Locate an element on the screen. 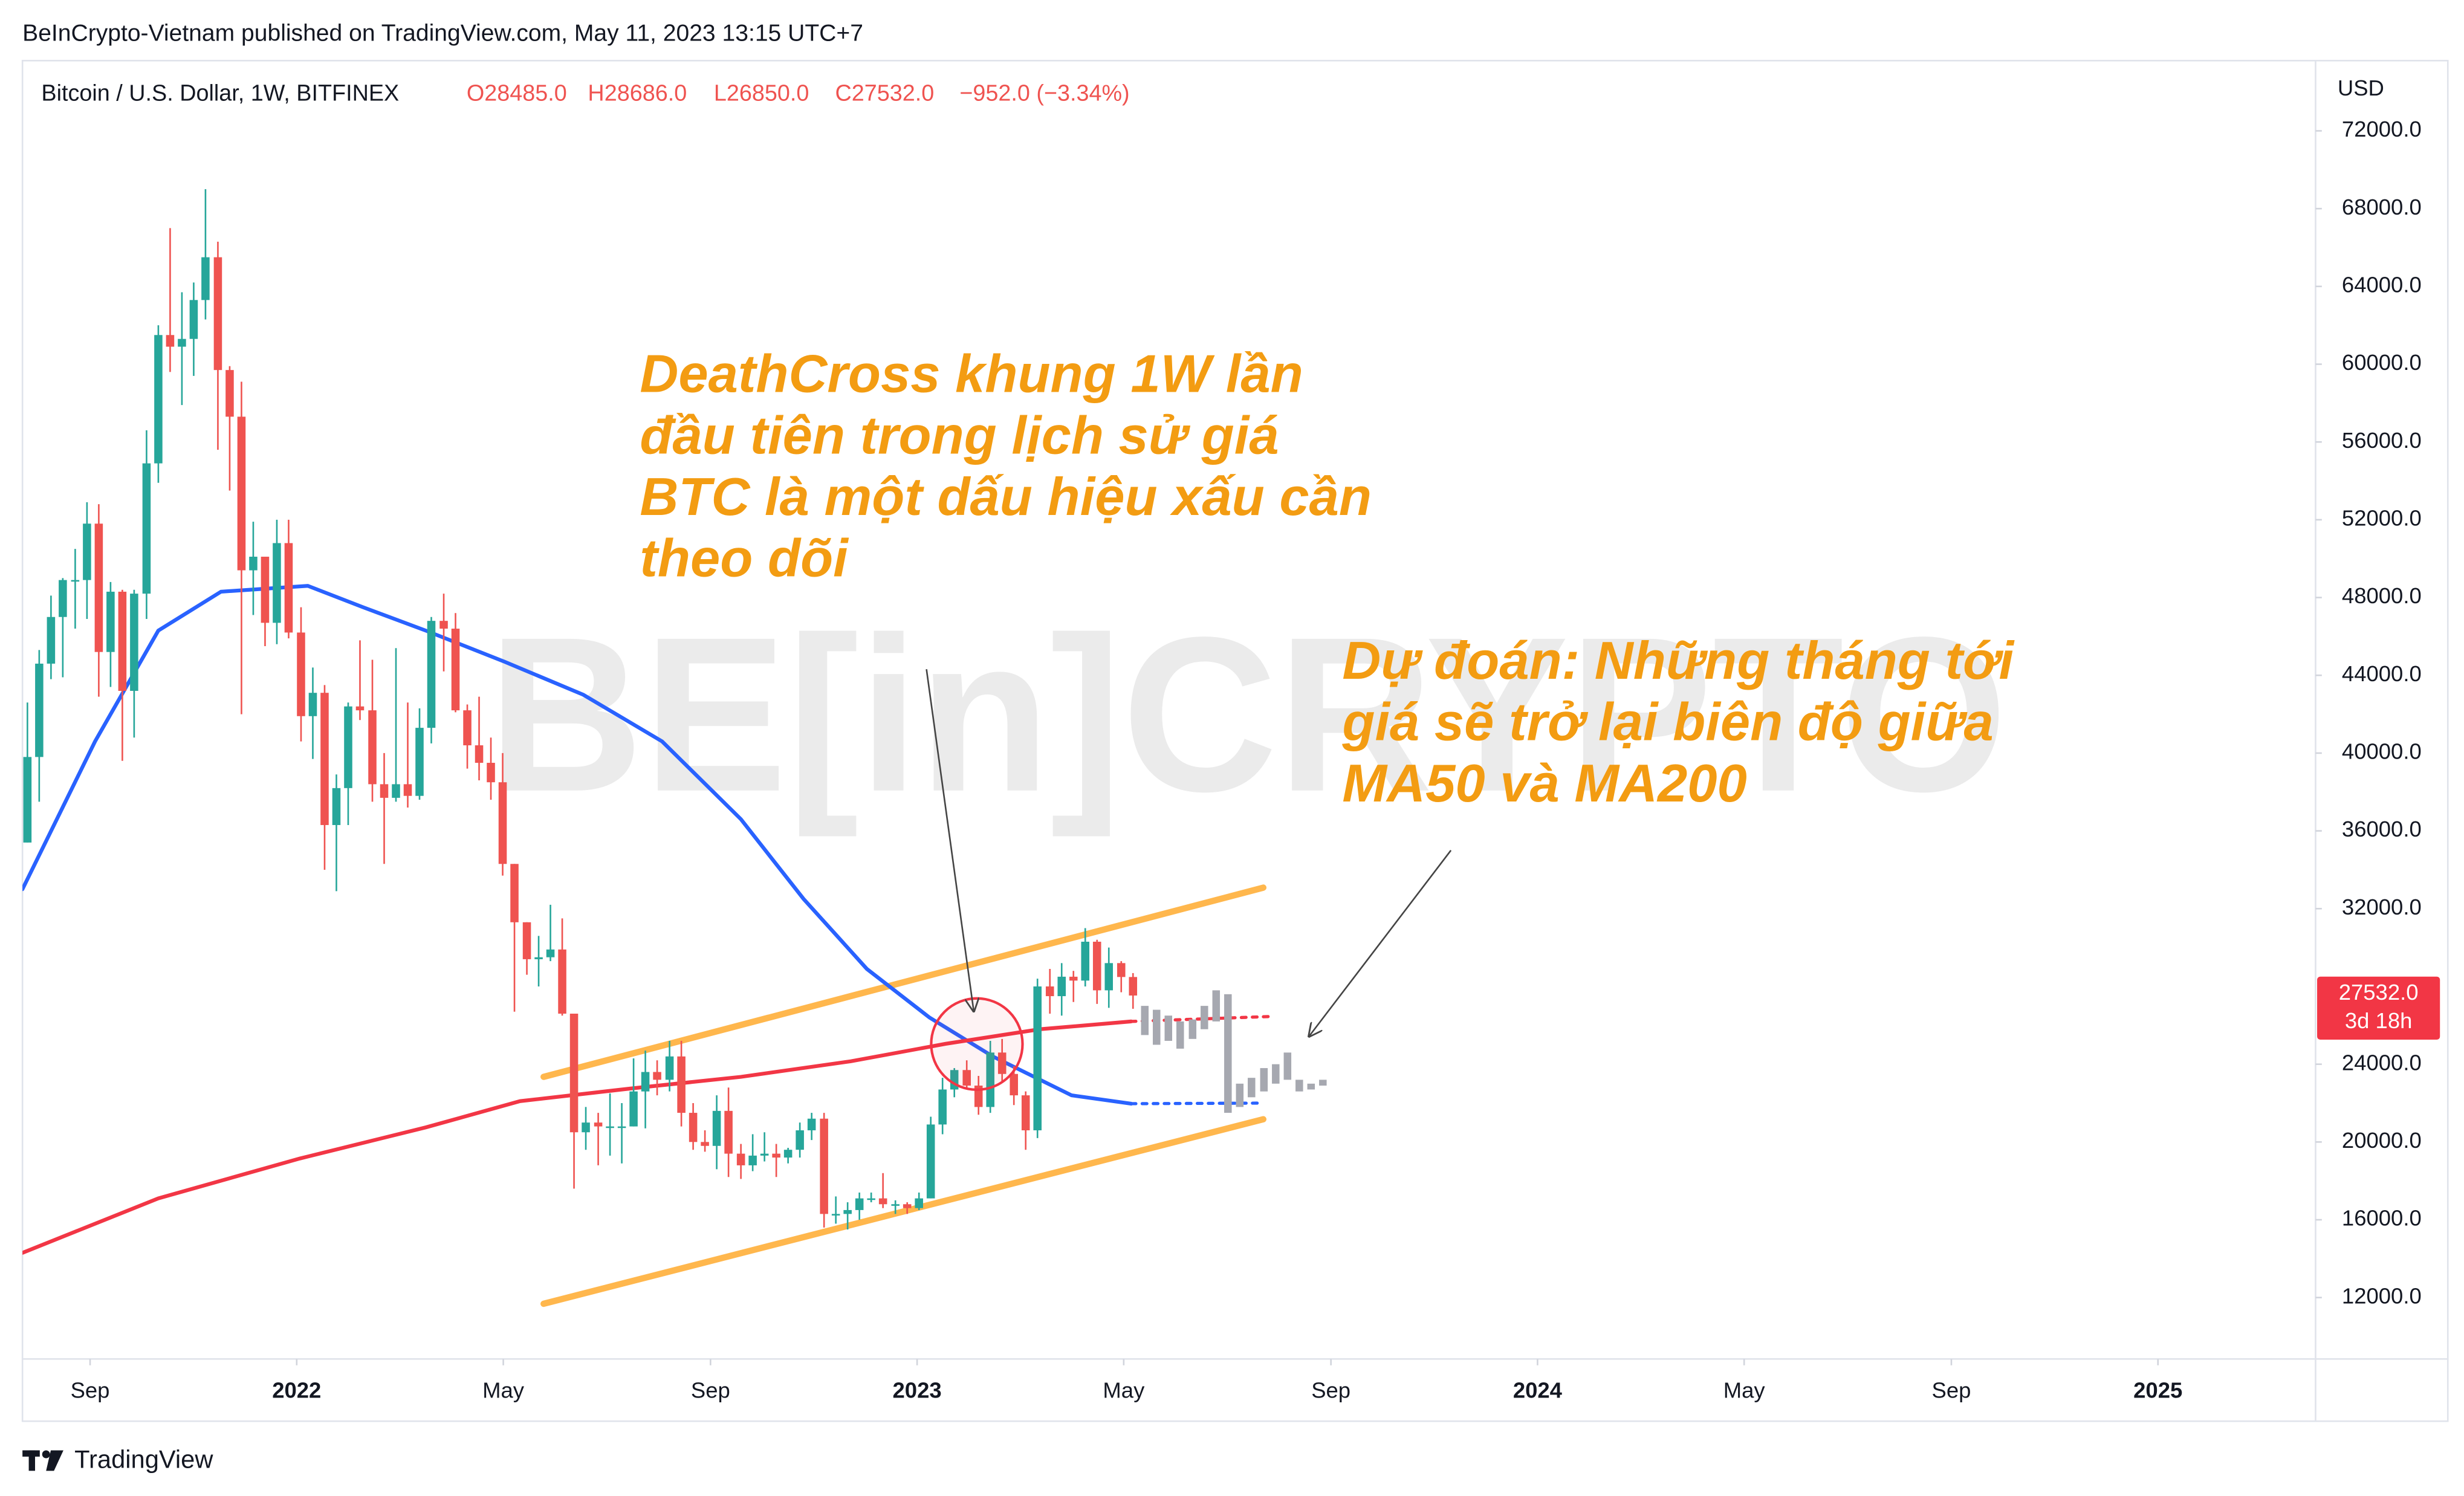 Image resolution: width=2464 pixels, height=1496 pixels. price-tag-label: 27532.0 is located at coordinates (2379, 992).